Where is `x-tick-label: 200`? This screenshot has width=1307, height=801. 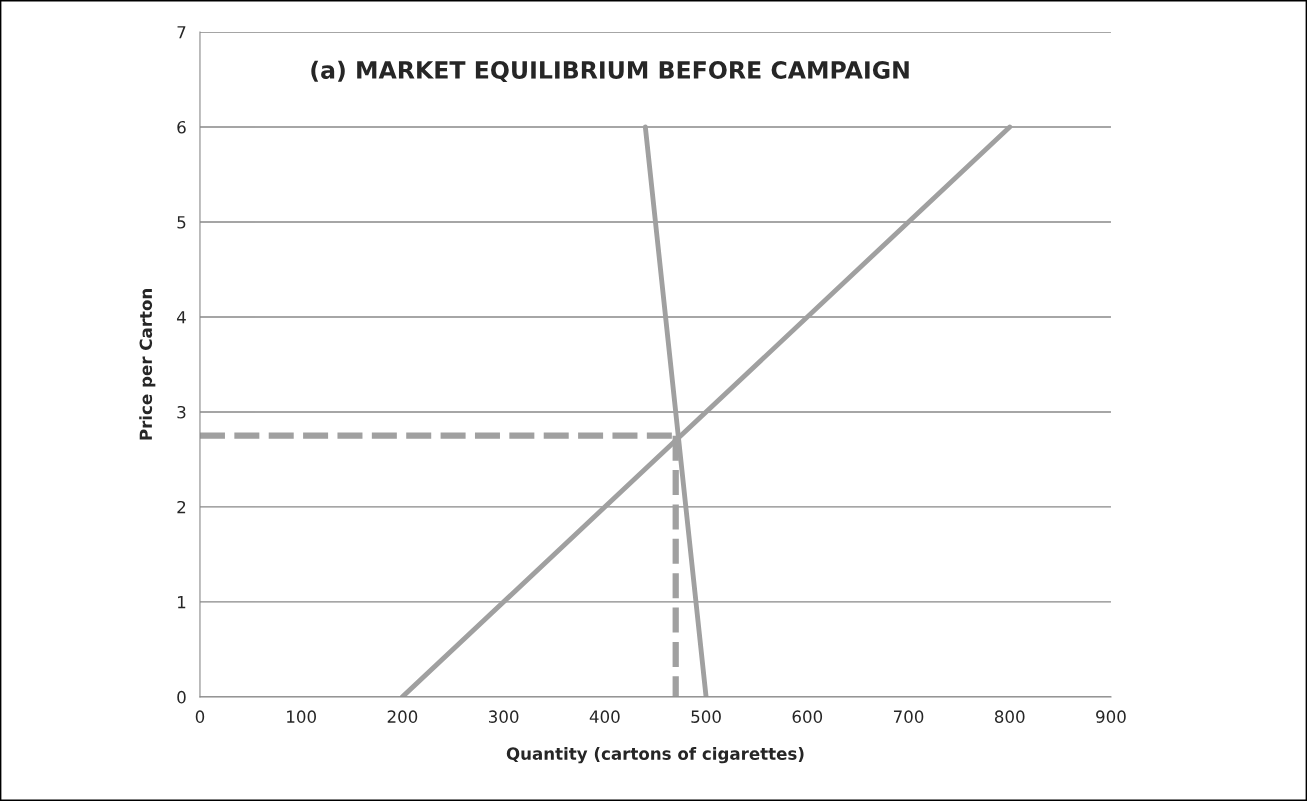
x-tick-label: 200 is located at coordinates (402, 716).